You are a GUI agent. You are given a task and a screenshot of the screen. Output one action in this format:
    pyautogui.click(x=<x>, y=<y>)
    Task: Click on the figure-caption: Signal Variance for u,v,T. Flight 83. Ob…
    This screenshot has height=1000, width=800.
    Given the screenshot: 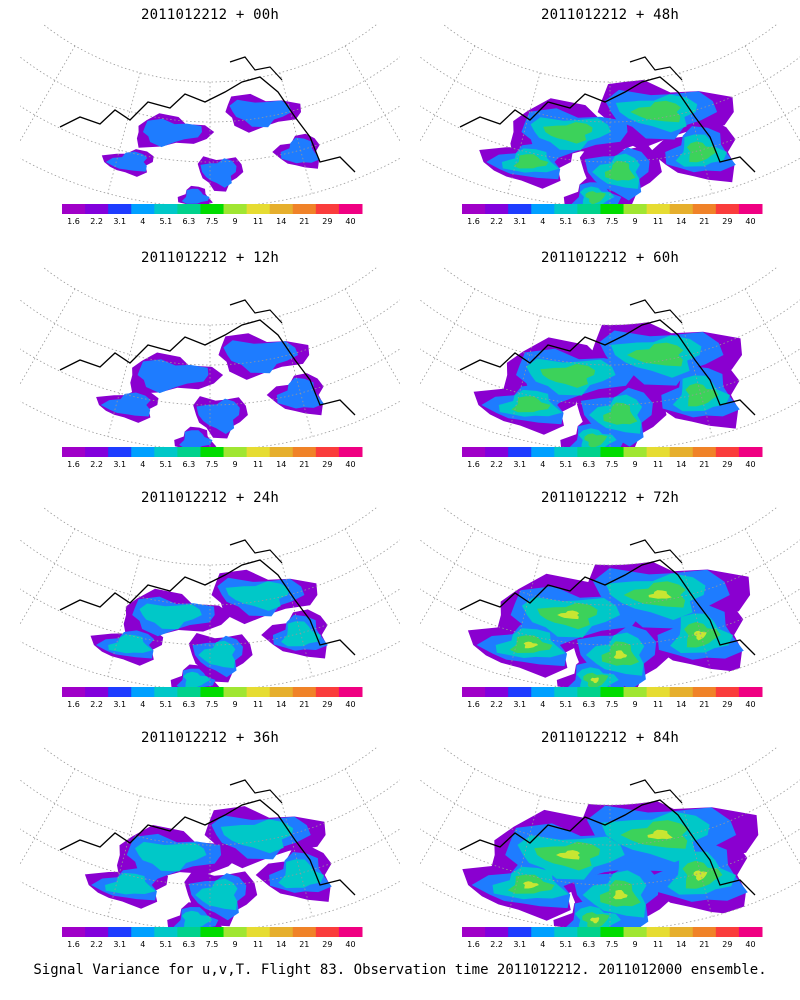 What is the action you would take?
    pyautogui.click(x=400, y=970)
    